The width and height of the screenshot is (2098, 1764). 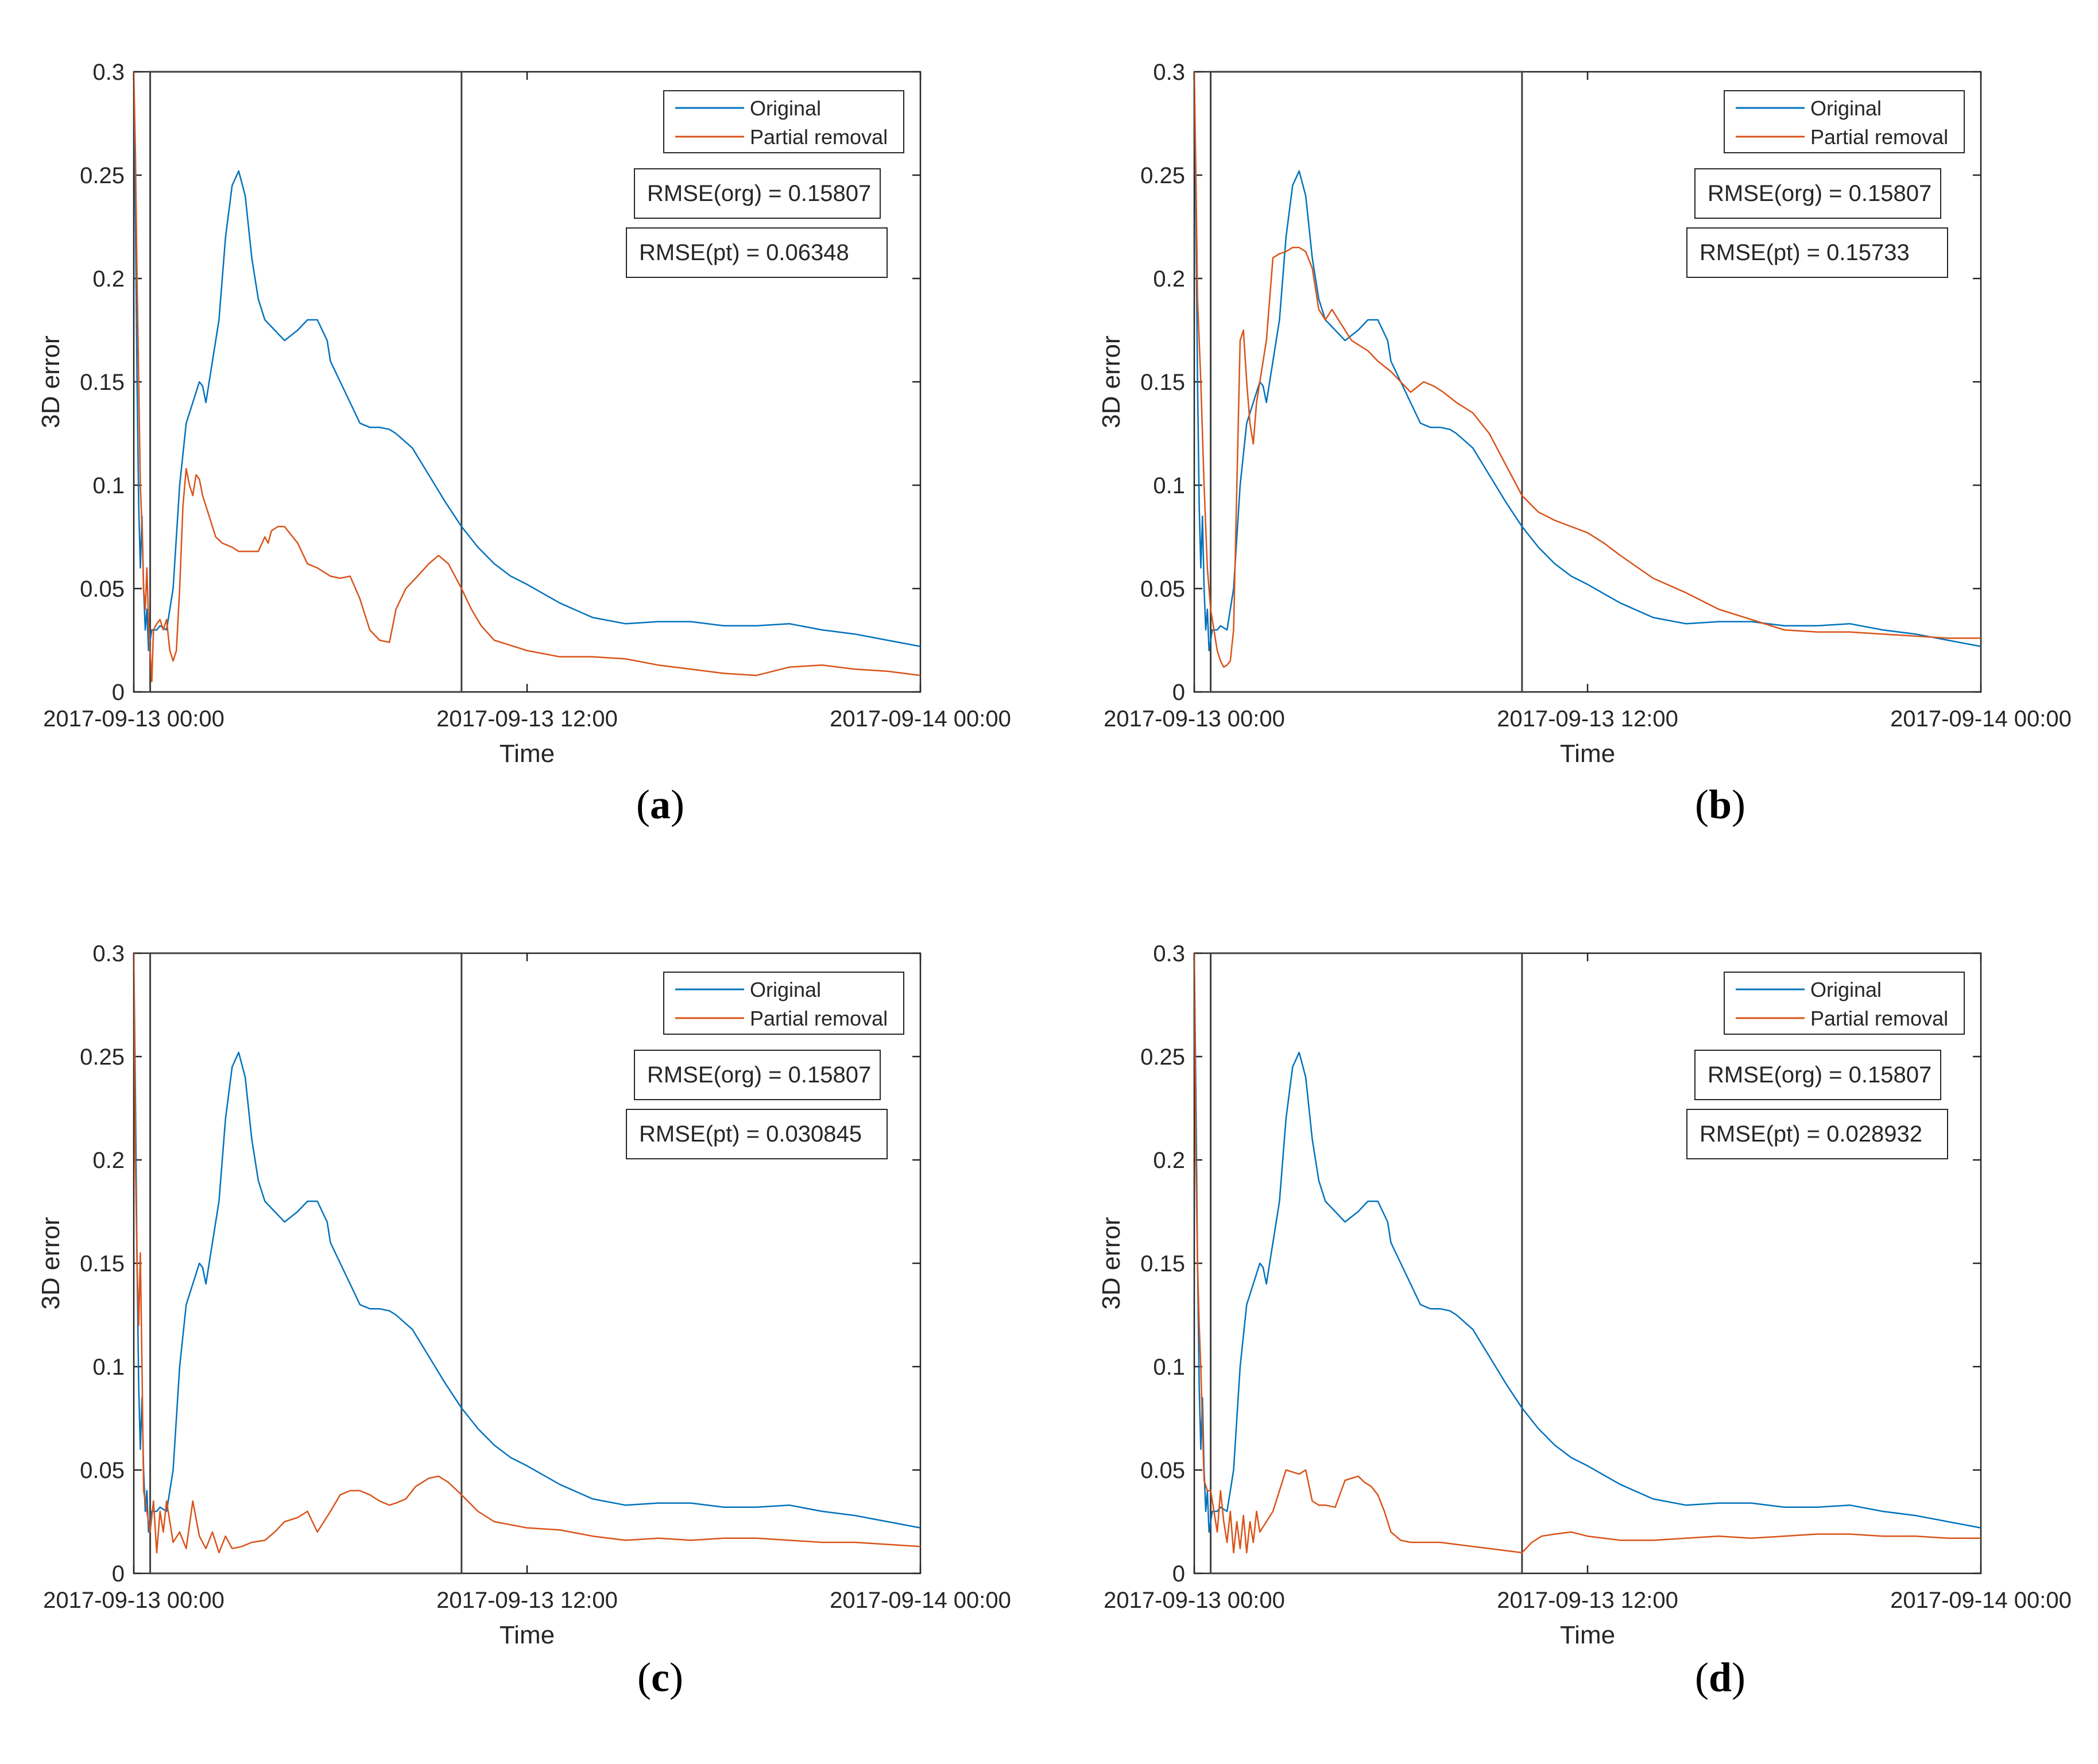 I want to click on panel-label: (a), so click(x=660, y=805).